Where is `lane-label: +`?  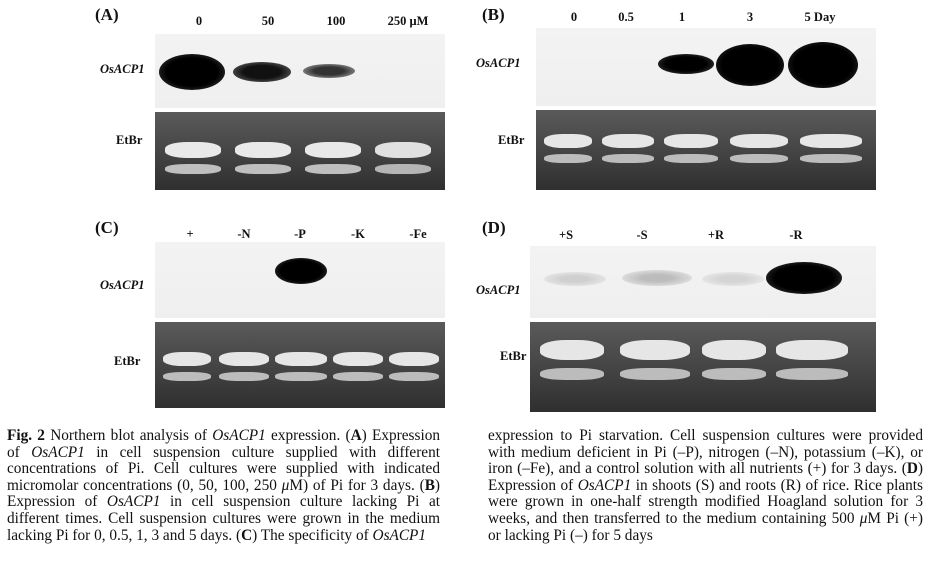
lane-label: + is located at coordinates (190, 234).